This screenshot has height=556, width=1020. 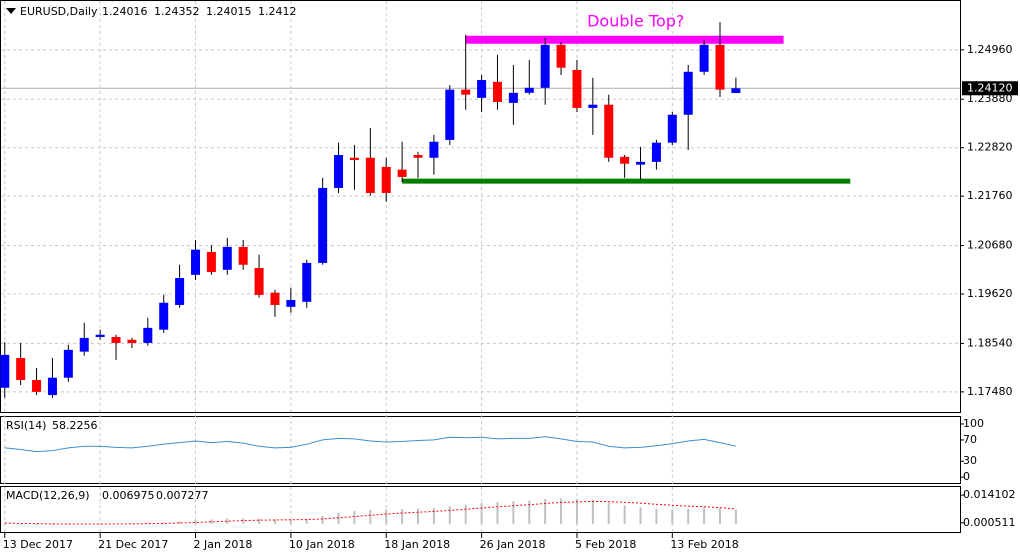 What do you see at coordinates (970, 460) in the screenshot?
I see `y-tick-label: 30` at bounding box center [970, 460].